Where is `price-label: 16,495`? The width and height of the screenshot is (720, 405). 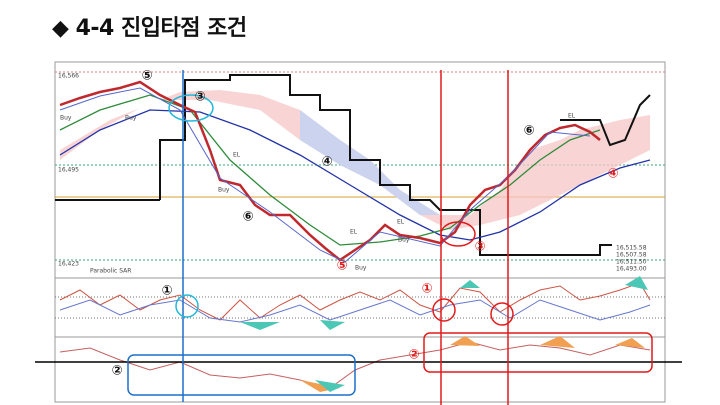
price-label: 16,495 is located at coordinates (68, 170).